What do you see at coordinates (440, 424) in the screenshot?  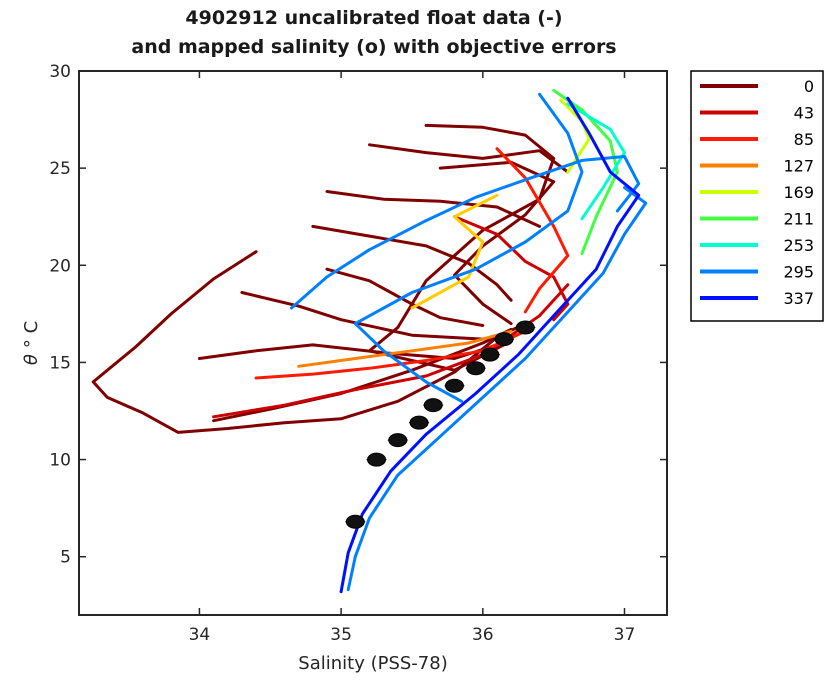 I see `mapped-points-layer` at bounding box center [440, 424].